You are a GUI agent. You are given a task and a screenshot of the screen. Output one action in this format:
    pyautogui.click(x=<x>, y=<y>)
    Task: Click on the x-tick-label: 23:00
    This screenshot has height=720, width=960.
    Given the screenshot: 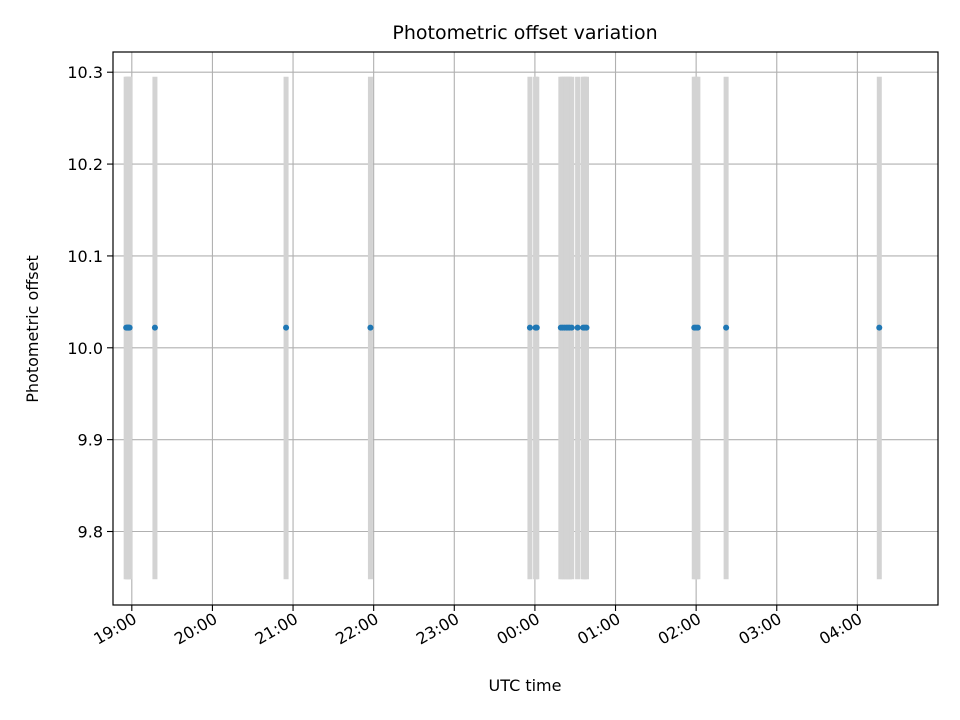 What is the action you would take?
    pyautogui.click(x=437, y=629)
    